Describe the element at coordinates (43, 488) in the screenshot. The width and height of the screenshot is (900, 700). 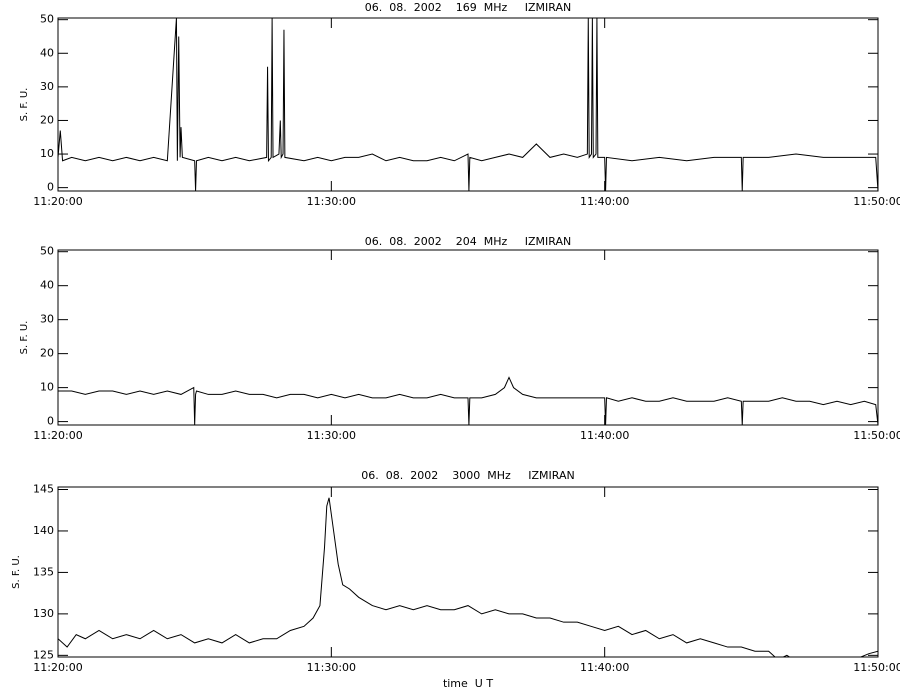
I see `y-tick-label: 145` at that location.